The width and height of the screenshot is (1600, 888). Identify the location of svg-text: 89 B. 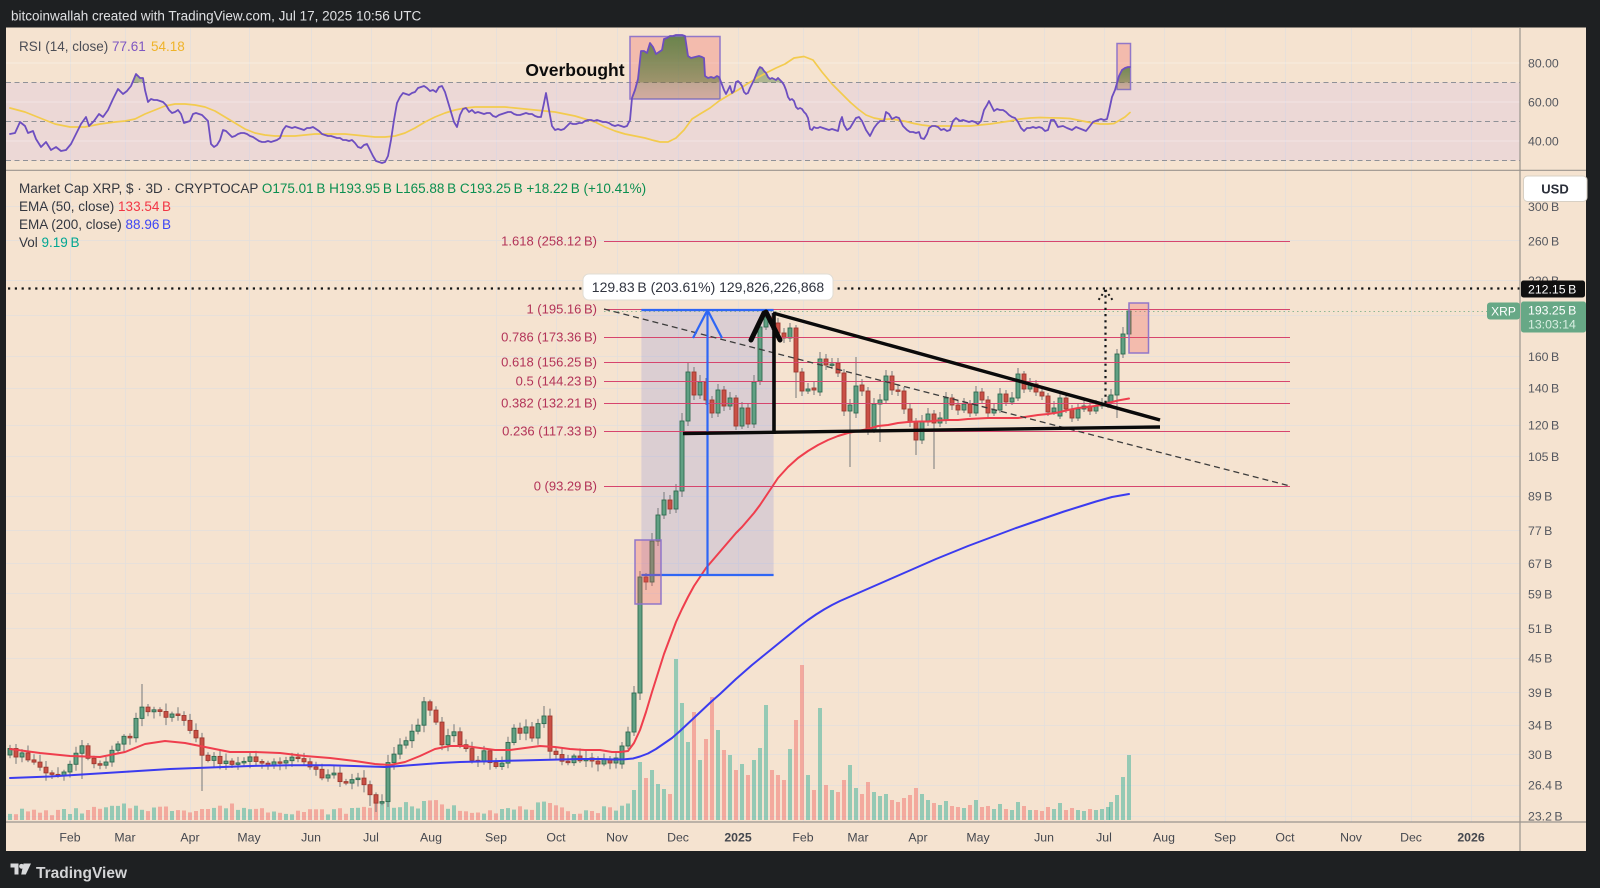
(1540, 496).